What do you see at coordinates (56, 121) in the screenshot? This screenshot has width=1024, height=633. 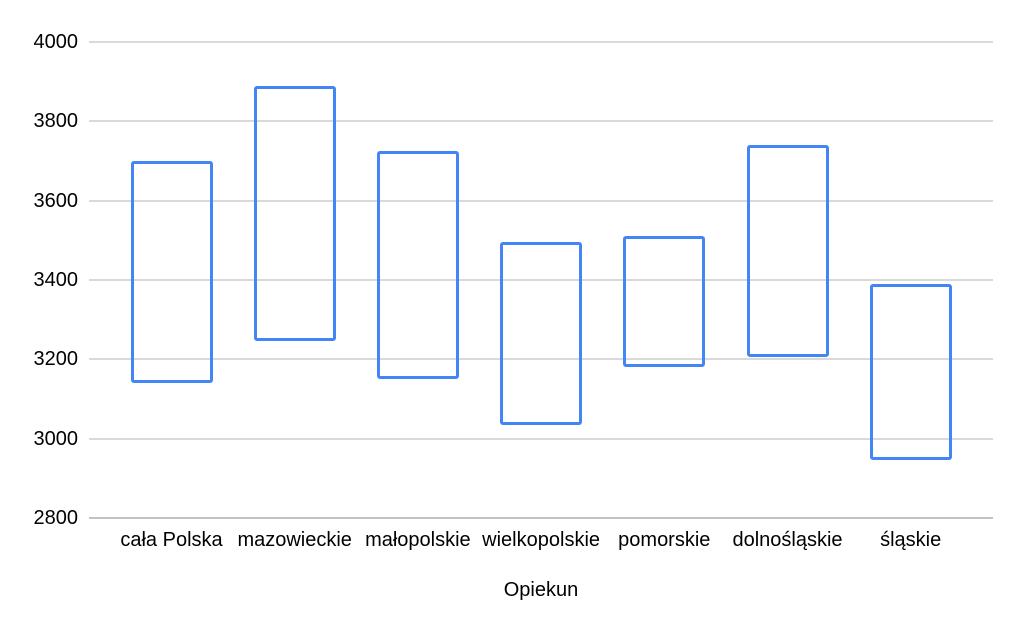 I see `y-axis-tick-label: 3800` at bounding box center [56, 121].